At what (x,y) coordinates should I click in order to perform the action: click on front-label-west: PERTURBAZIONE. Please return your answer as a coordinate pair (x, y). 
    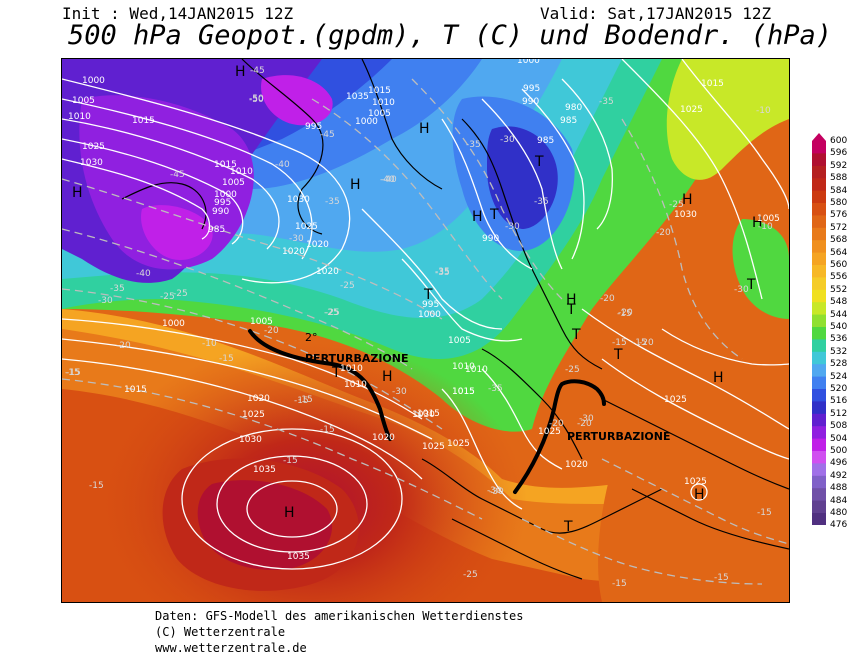
    Looking at the image, I should click on (357, 358).